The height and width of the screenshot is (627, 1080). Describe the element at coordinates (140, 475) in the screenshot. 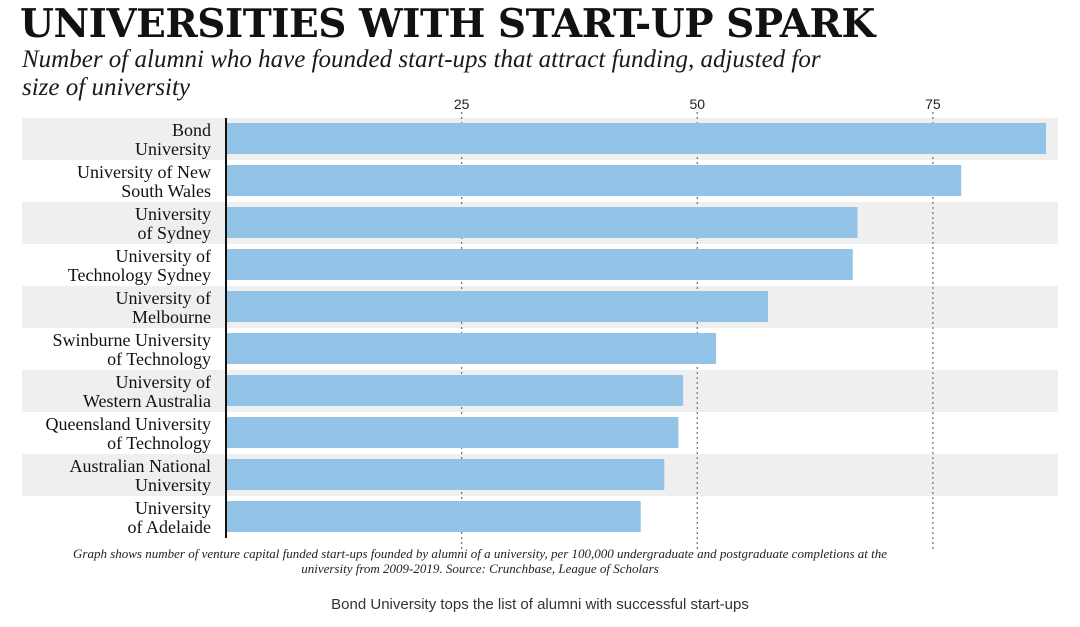

I see `category-label: Australian National University` at that location.